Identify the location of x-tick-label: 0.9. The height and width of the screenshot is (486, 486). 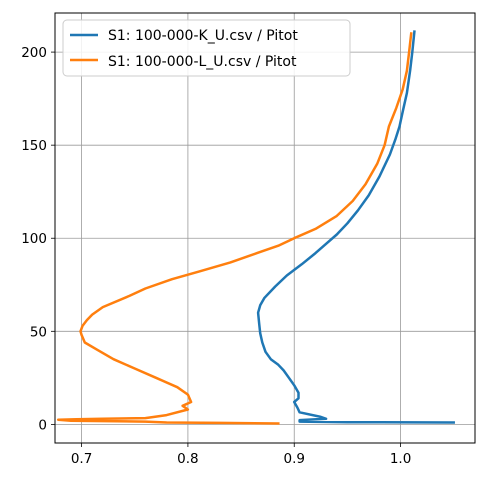
(293, 459).